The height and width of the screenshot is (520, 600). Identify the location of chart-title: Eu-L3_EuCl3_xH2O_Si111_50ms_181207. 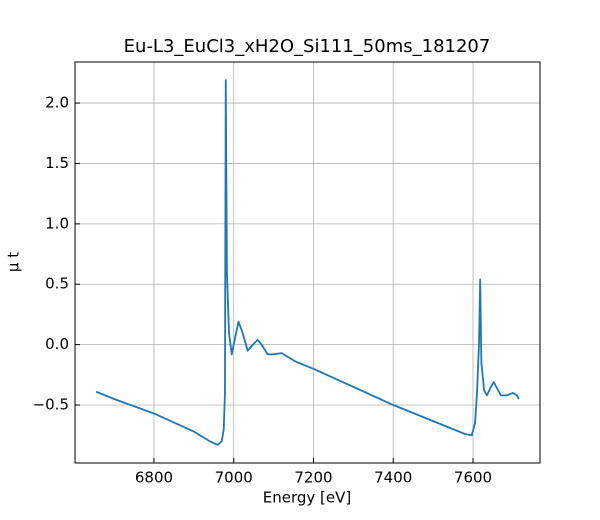
(307, 46).